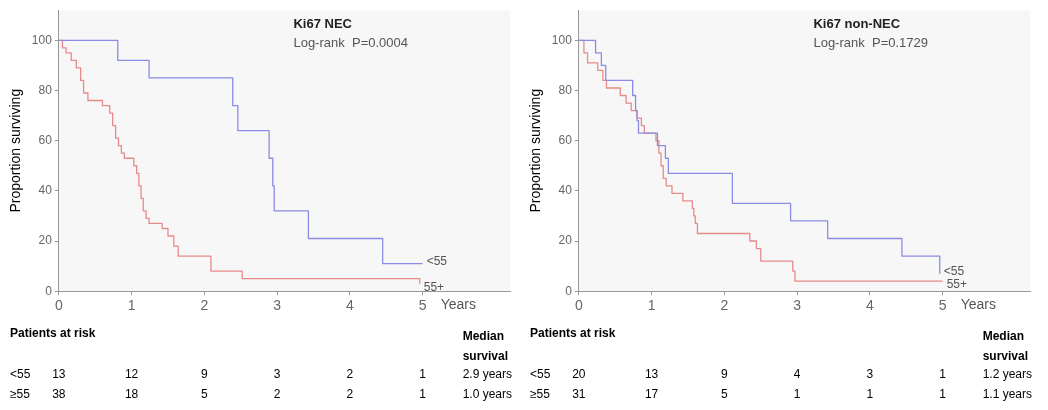 This screenshot has width=1048, height=410. I want to click on text: Log-rank P=0.0004, so click(350, 43).